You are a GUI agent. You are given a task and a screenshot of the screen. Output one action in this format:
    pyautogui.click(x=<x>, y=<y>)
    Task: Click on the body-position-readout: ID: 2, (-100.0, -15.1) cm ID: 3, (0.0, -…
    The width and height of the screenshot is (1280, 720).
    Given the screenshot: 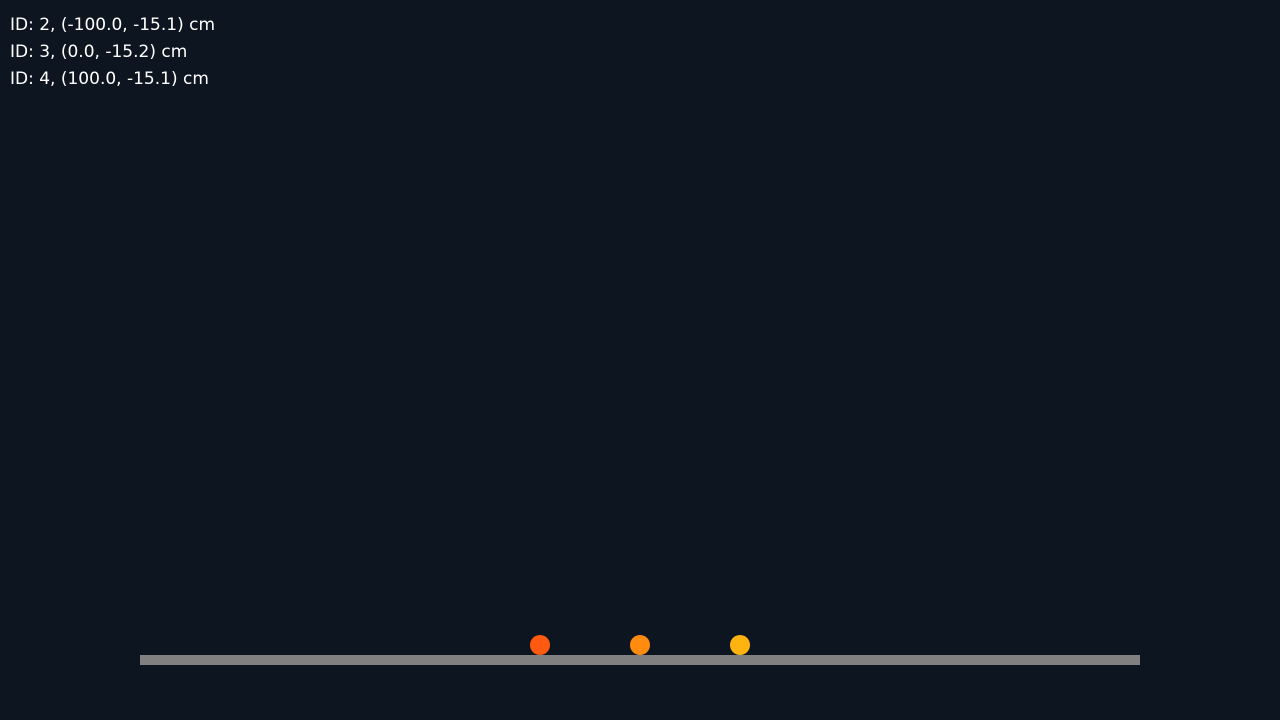 What is the action you would take?
    pyautogui.click(x=112, y=52)
    